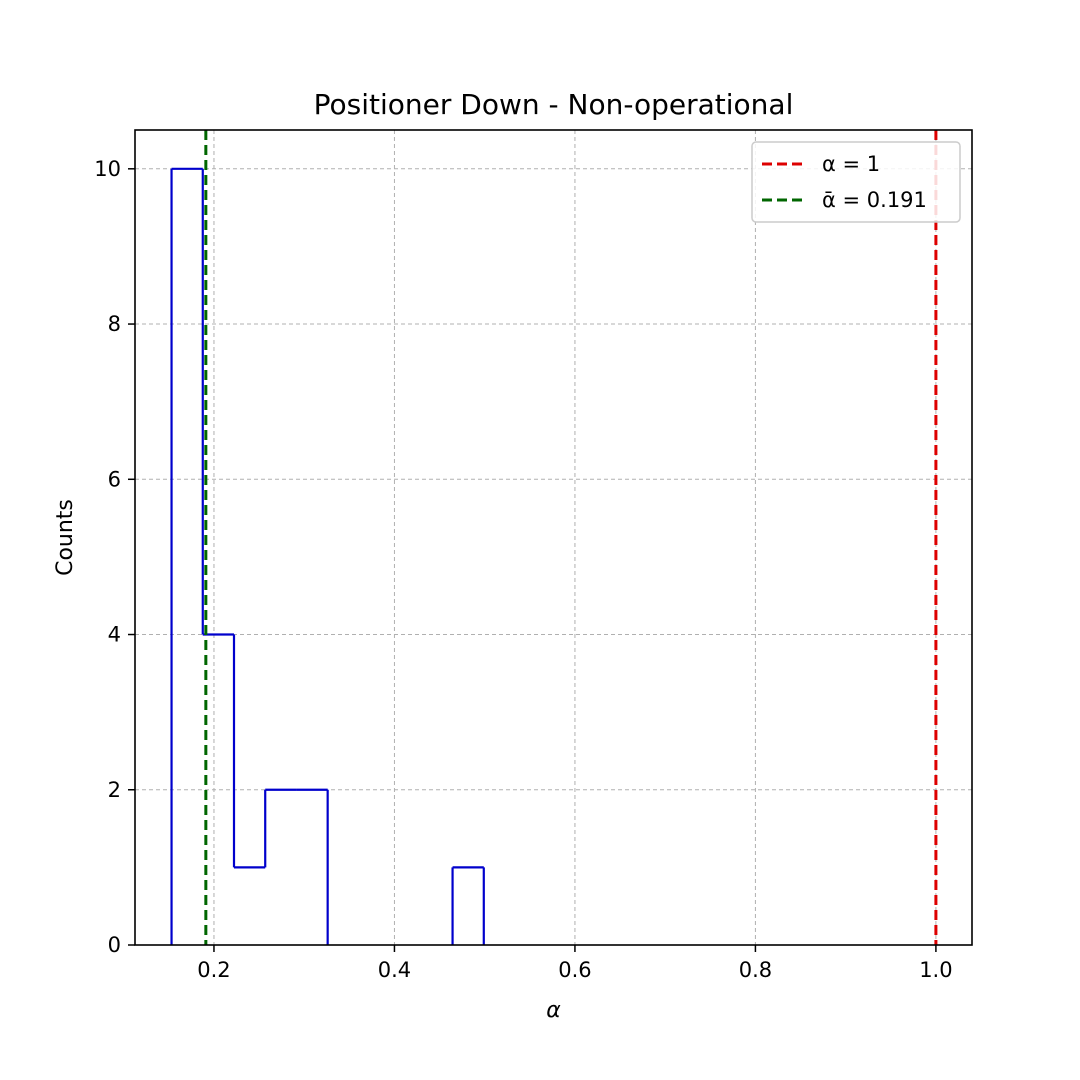  What do you see at coordinates (114, 324) in the screenshot?
I see `y-tick-label: 8` at bounding box center [114, 324].